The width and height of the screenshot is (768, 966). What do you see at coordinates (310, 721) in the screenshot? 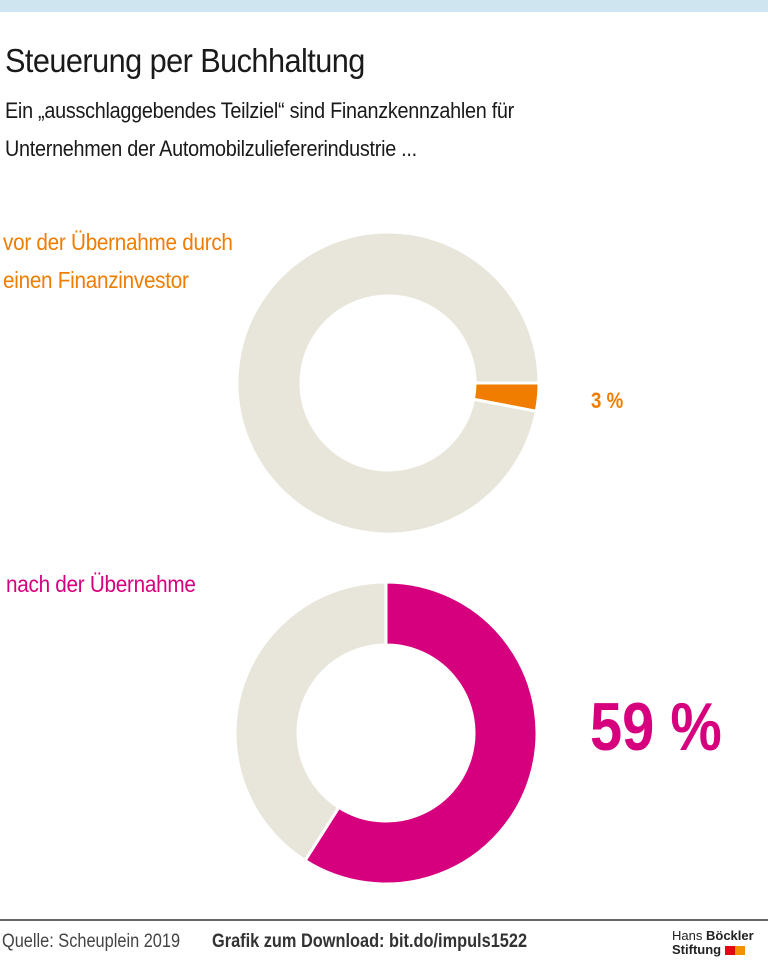
I see `donut-1-remainder-slice` at bounding box center [310, 721].